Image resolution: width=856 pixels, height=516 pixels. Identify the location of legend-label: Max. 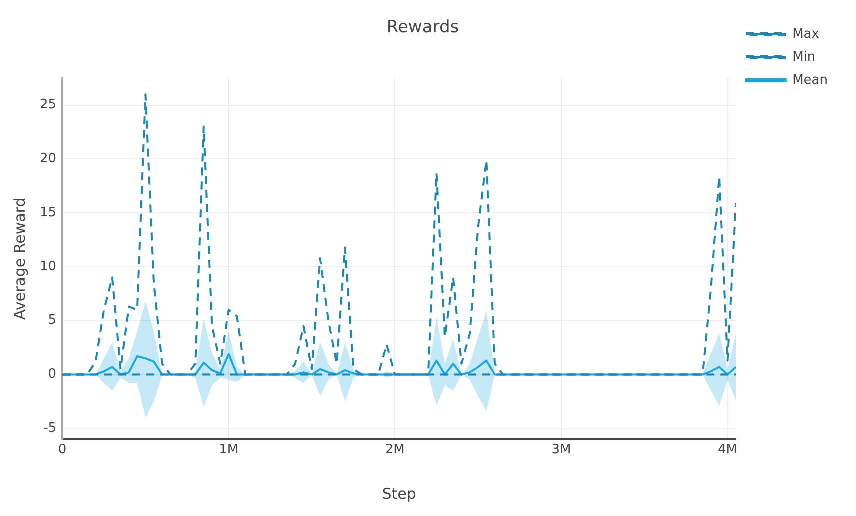
(806, 34).